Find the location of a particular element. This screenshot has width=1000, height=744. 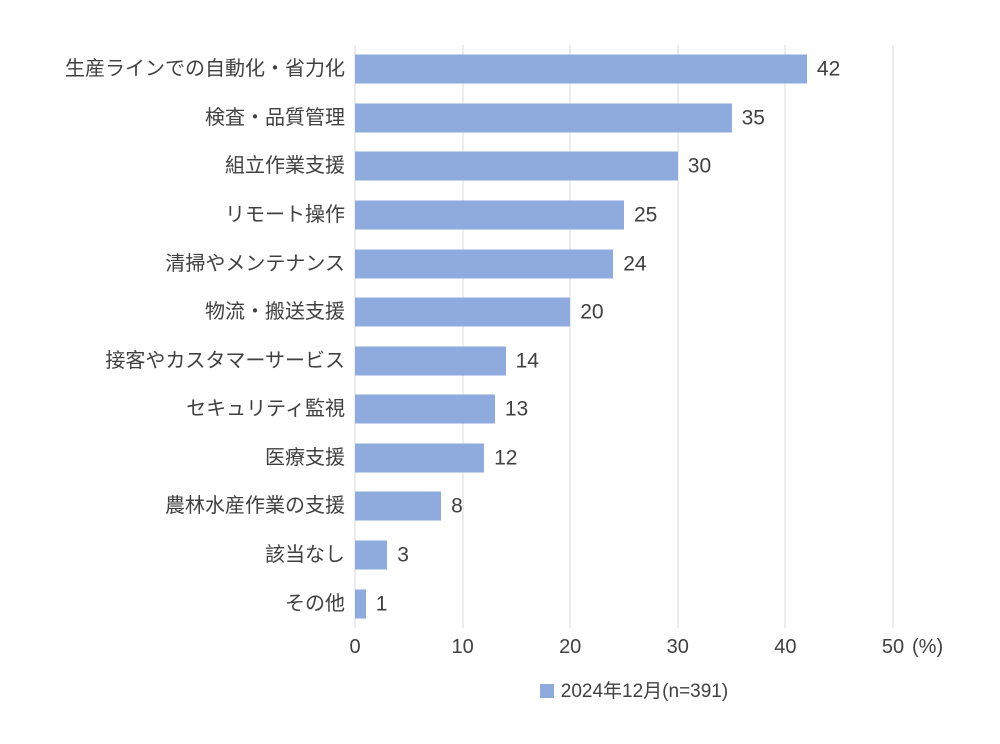

category-label: 清掃やメンテナンス is located at coordinates (255, 263).